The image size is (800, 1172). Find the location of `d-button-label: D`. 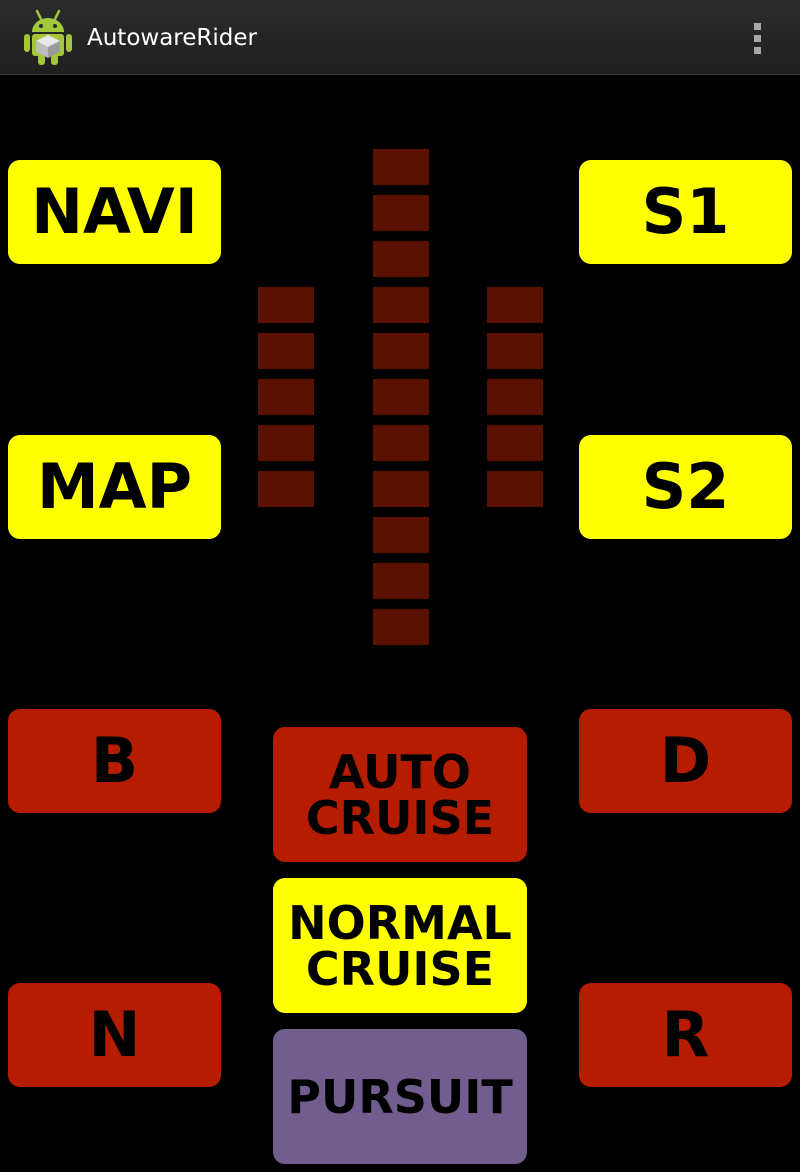

d-button-label: D is located at coordinates (685, 760).